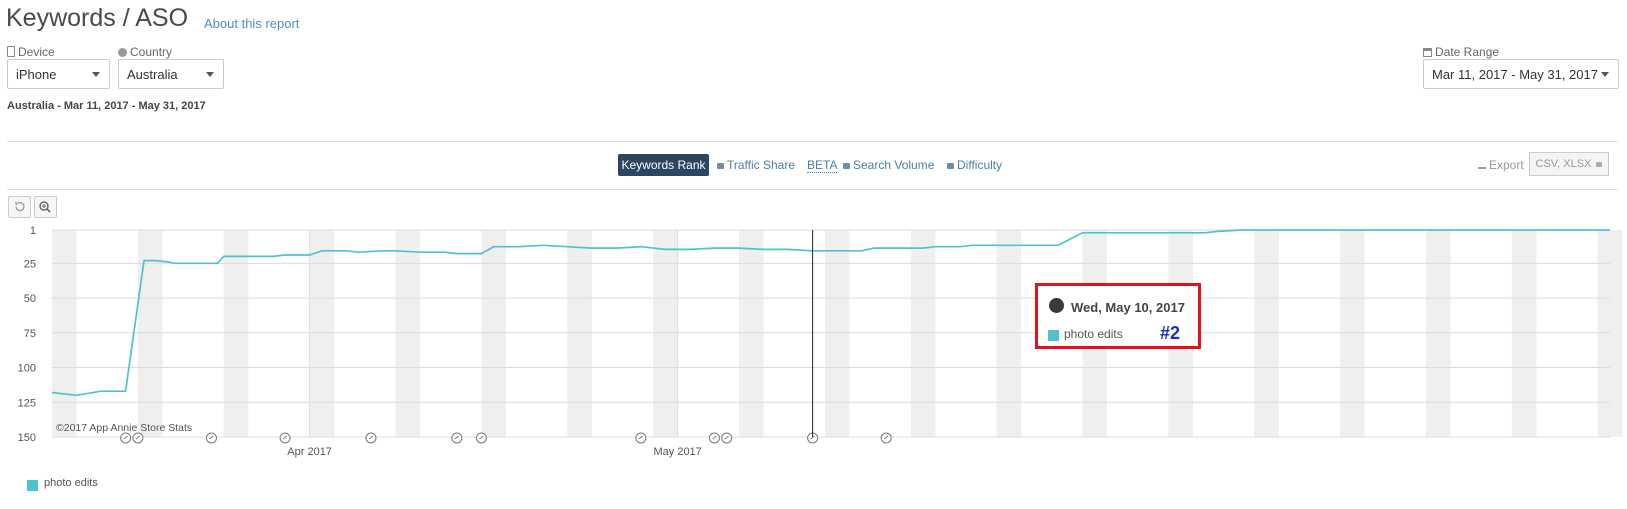  What do you see at coordinates (33, 231) in the screenshot?
I see `y-tick-label: 1` at bounding box center [33, 231].